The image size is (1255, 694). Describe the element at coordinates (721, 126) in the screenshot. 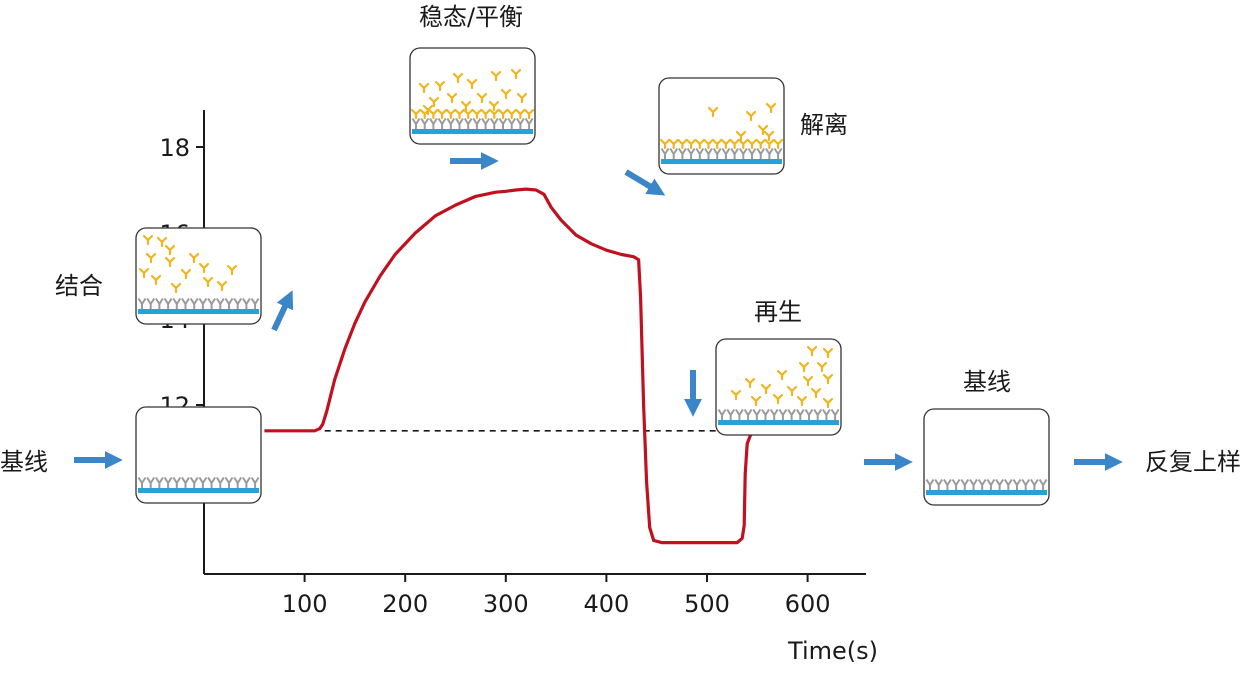

I see `panel-dissociation` at that location.